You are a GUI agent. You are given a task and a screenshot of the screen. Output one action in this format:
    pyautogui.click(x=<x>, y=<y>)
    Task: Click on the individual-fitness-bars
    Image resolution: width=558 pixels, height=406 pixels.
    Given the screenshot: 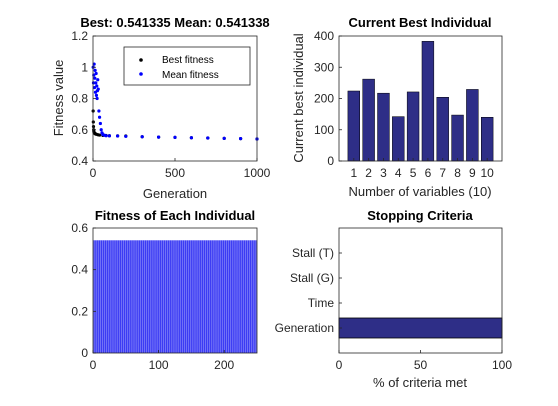 What is the action you would take?
    pyautogui.click(x=175, y=296)
    